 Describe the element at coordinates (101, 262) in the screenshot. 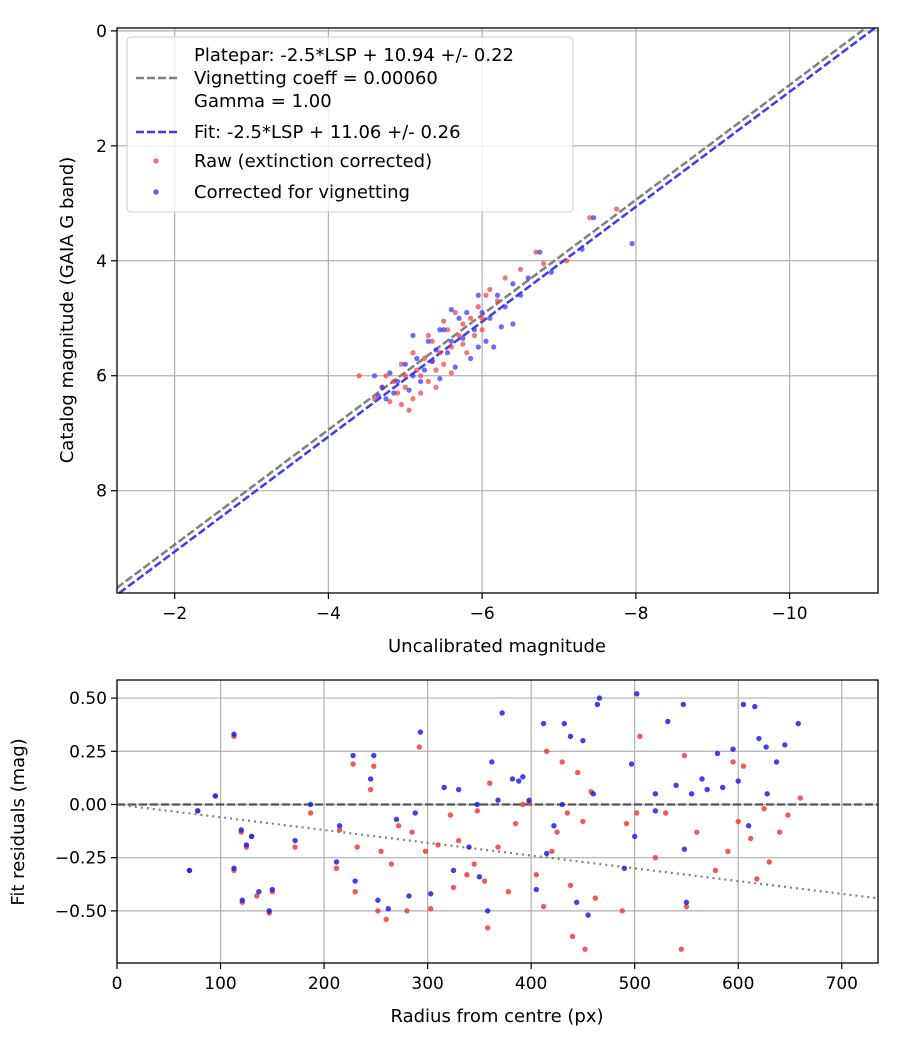

I see `y-tick-label: 4` at that location.